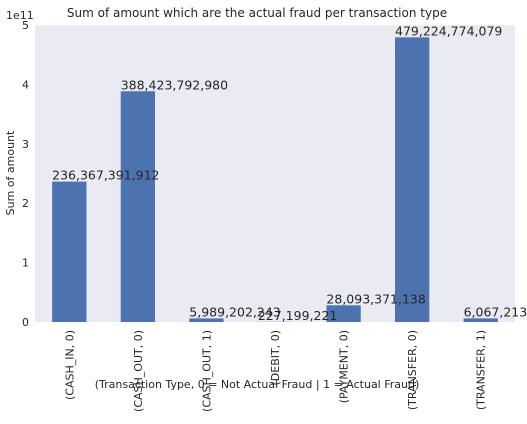  I want to click on y-tick-label: 2, so click(25, 203).